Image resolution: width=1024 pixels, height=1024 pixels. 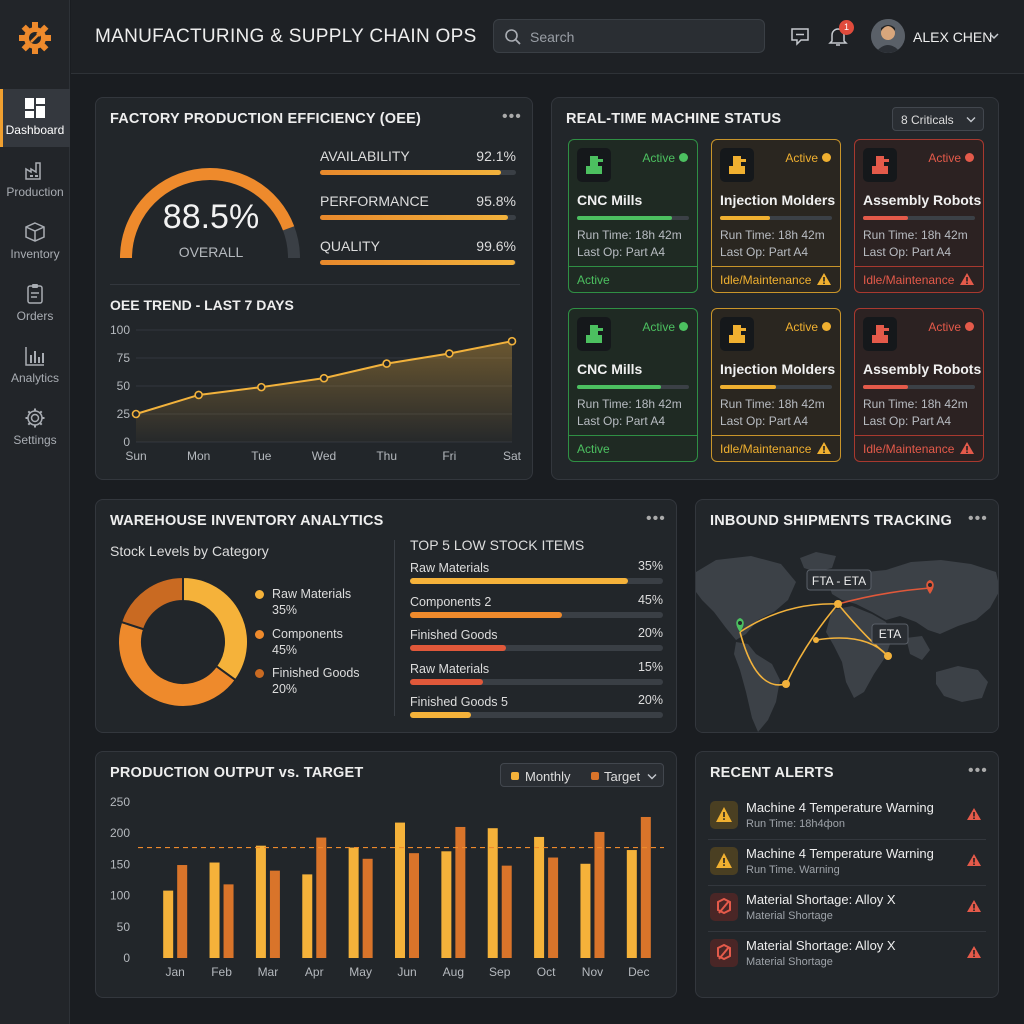 I want to click on sidebar-item-analytics: Analytics, so click(x=35, y=366).